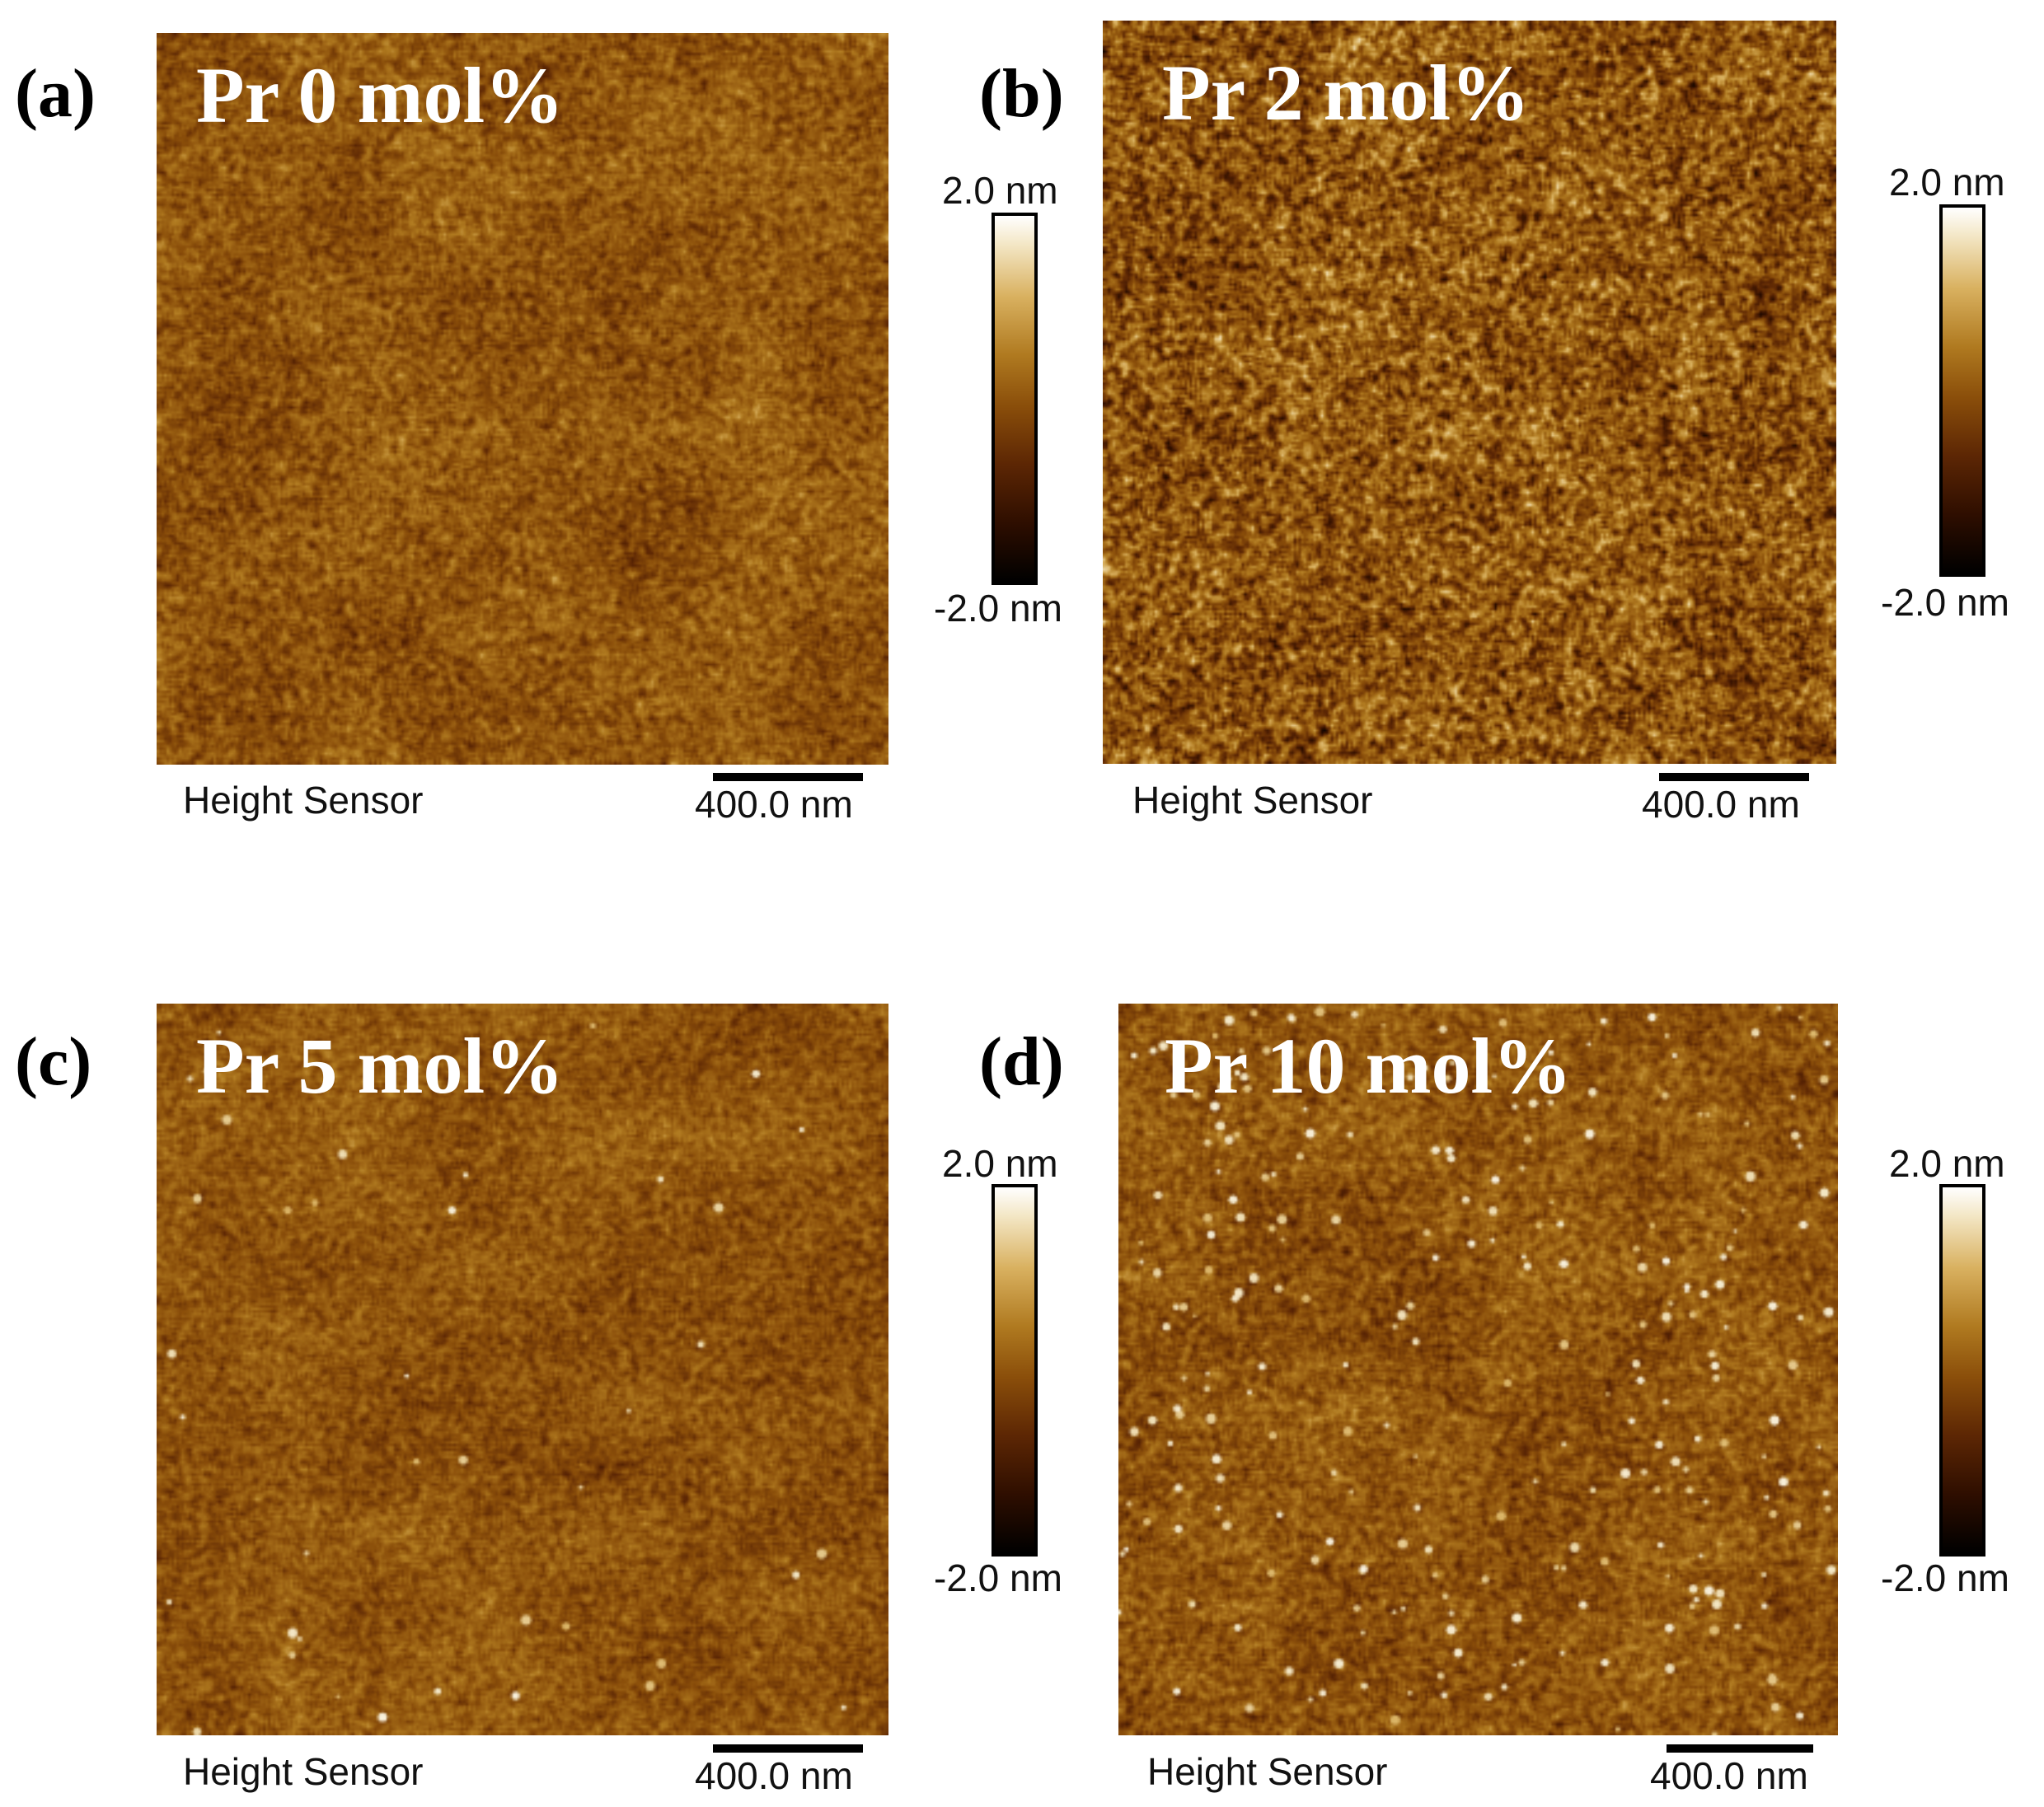 The width and height of the screenshot is (2044, 1807). I want to click on afm-height-image: Pr 2 mol%, so click(1469, 392).